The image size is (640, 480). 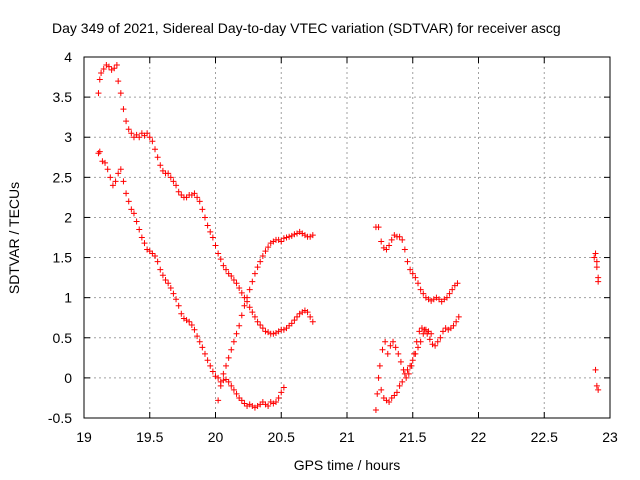 What do you see at coordinates (68, 378) in the screenshot?
I see `y-tick-label: 0` at bounding box center [68, 378].